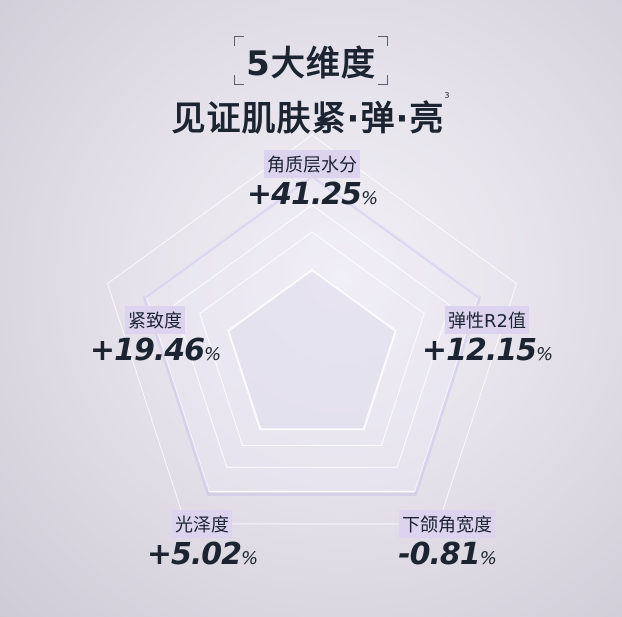  What do you see at coordinates (447, 543) in the screenshot?
I see `metric-jaw-angle-width: 下颌角宽度 -0.81%` at bounding box center [447, 543].